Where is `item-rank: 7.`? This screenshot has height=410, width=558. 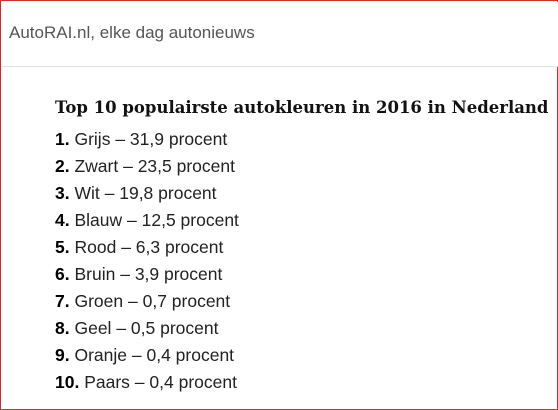
item-rank: 7. is located at coordinates (62, 301).